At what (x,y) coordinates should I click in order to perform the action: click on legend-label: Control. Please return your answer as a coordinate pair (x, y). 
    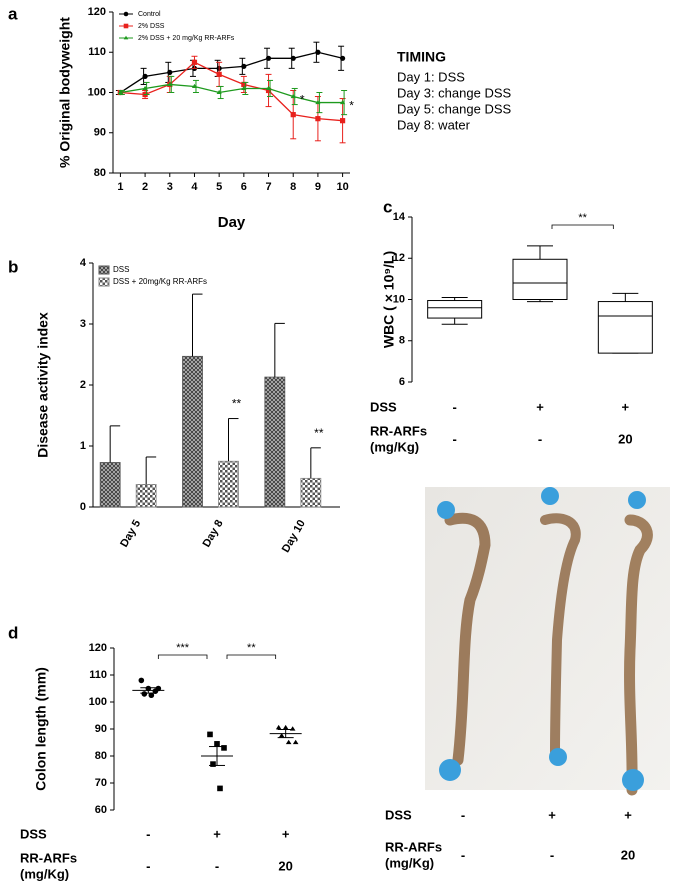
    Looking at the image, I should click on (149, 14).